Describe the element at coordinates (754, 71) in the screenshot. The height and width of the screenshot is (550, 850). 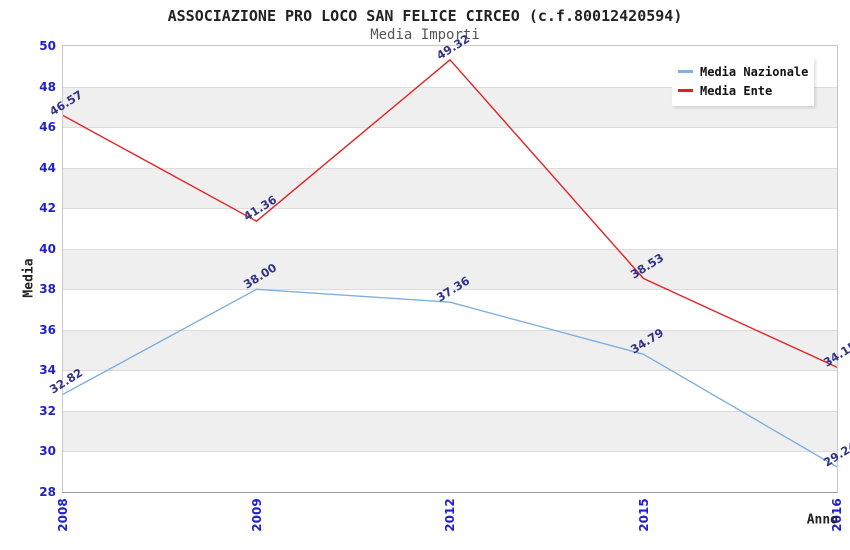
I see `legend-label-media-nazionale: Media Nazionale` at that location.